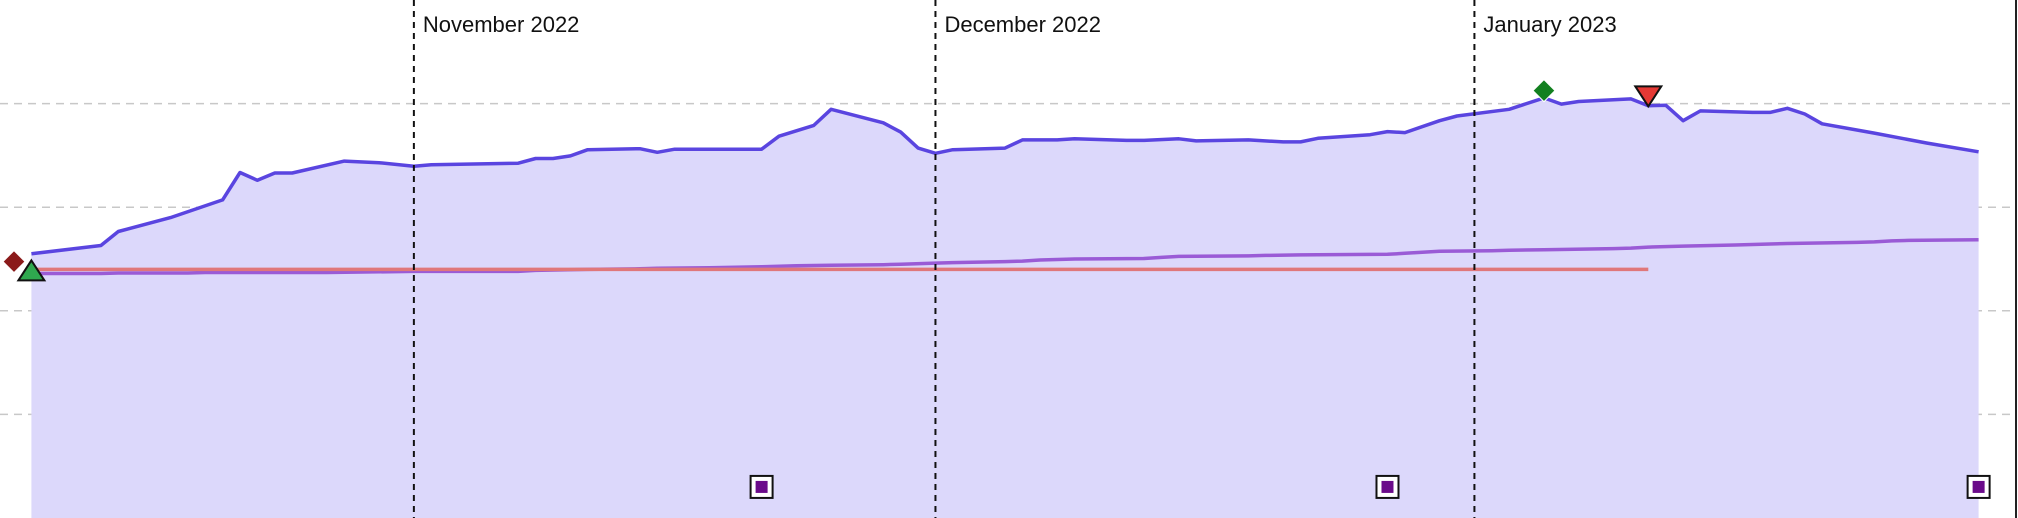 The height and width of the screenshot is (518, 2018). I want to click on marker-5-square-fill, so click(761, 486).